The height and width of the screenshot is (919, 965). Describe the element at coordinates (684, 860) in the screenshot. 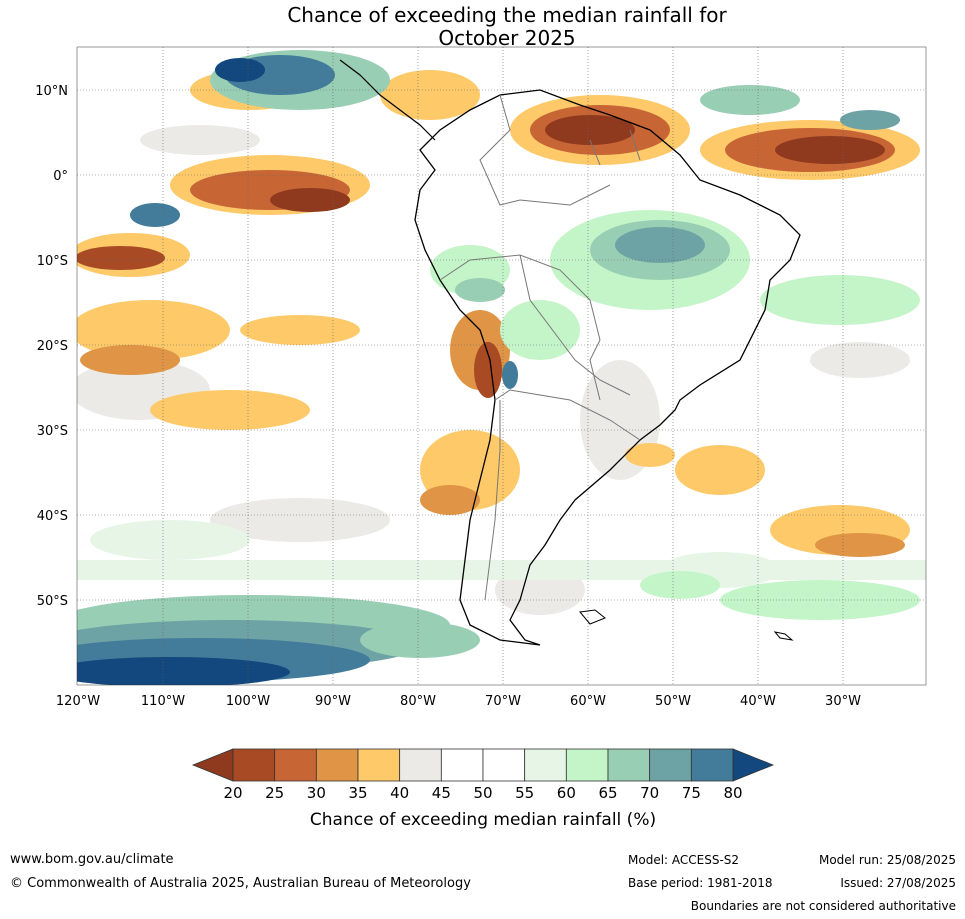

I see `footer-model: Model: ACCESS-S2` at that location.